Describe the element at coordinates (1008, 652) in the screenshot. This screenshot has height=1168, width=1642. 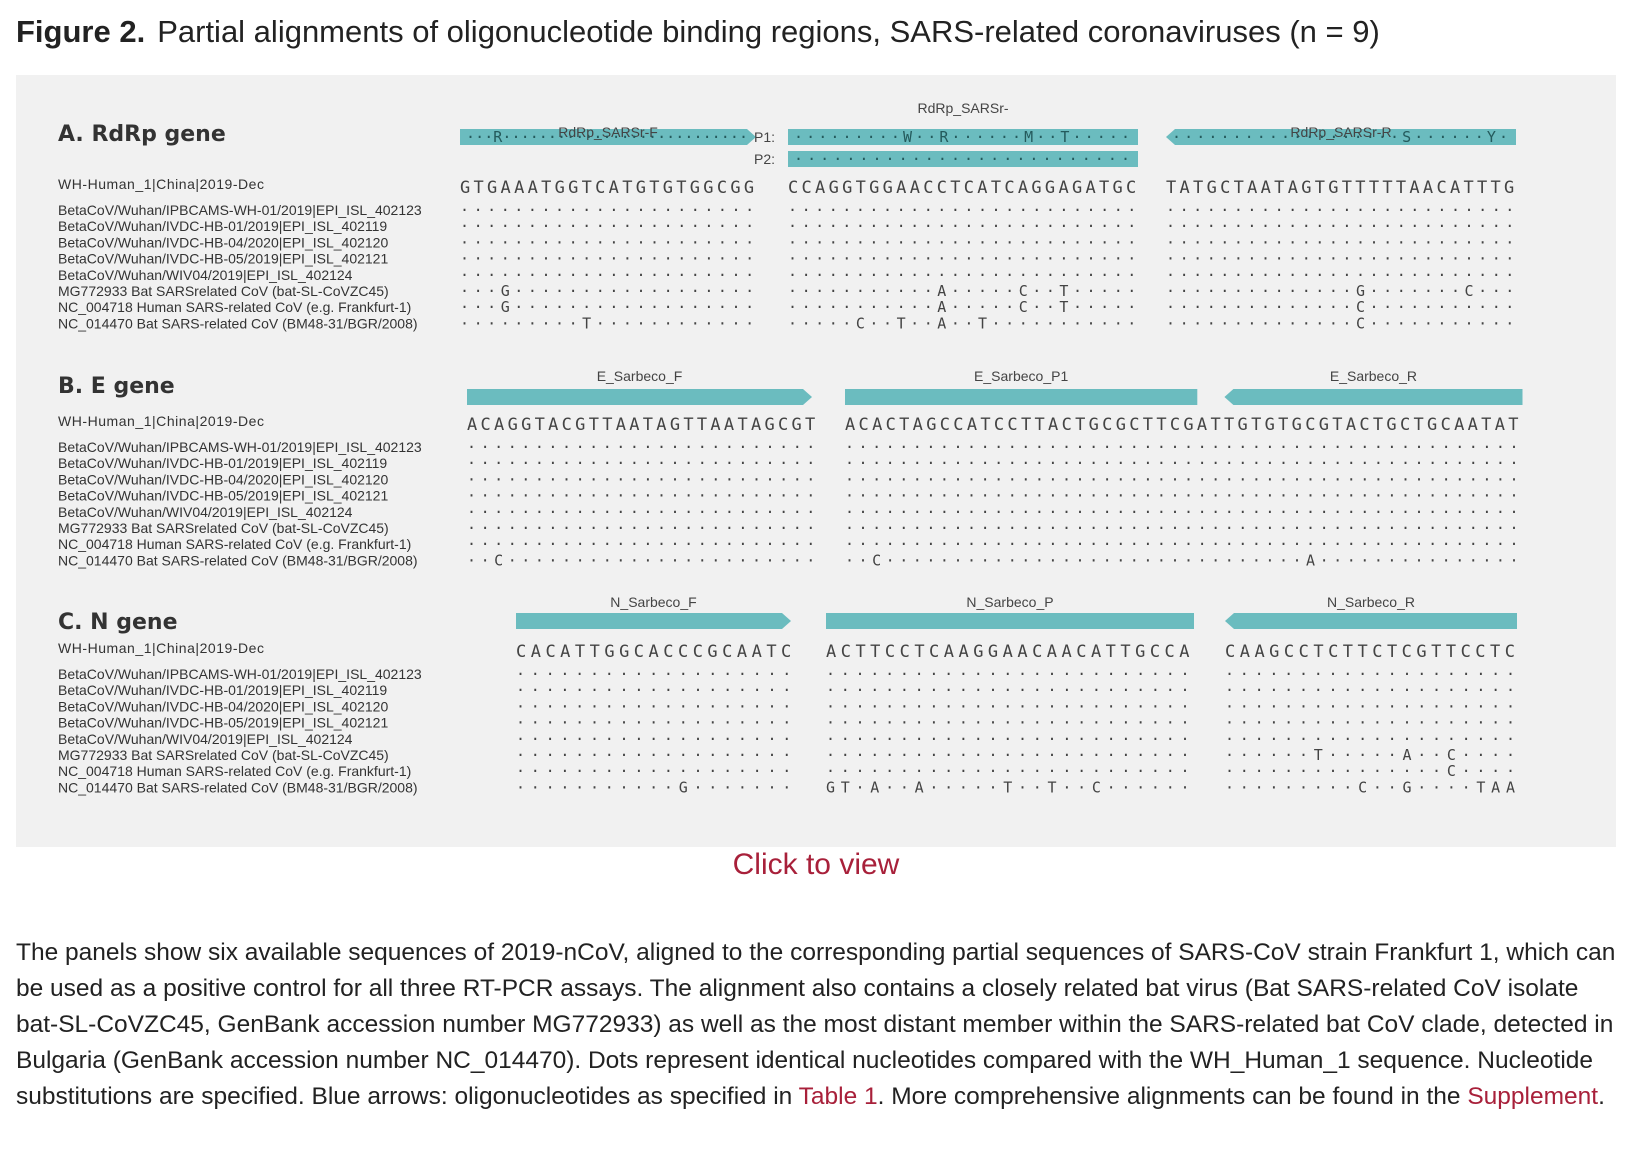
I see `reference-sequence: ACTTCCTCAAGGAACAACATTGCCA` at that location.